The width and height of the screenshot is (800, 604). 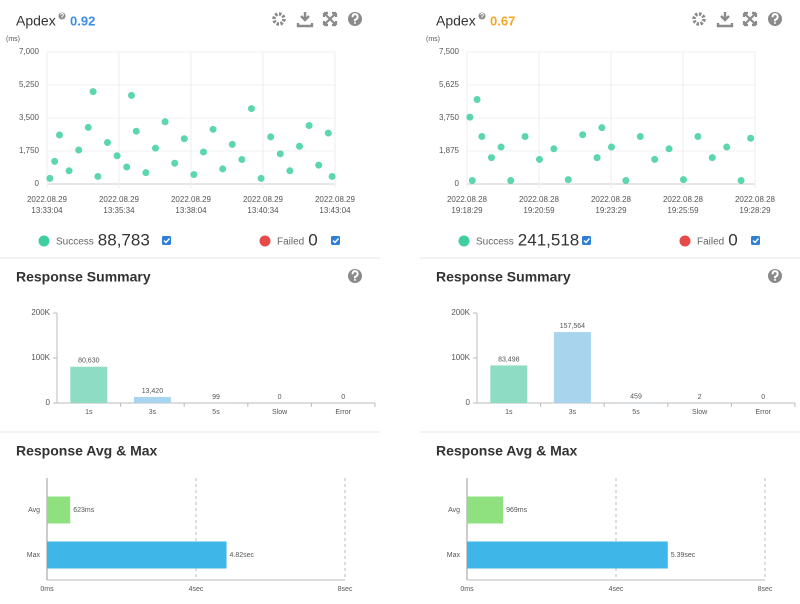 What do you see at coordinates (548, 239) in the screenshot?
I see `legend-count: 241,518` at bounding box center [548, 239].